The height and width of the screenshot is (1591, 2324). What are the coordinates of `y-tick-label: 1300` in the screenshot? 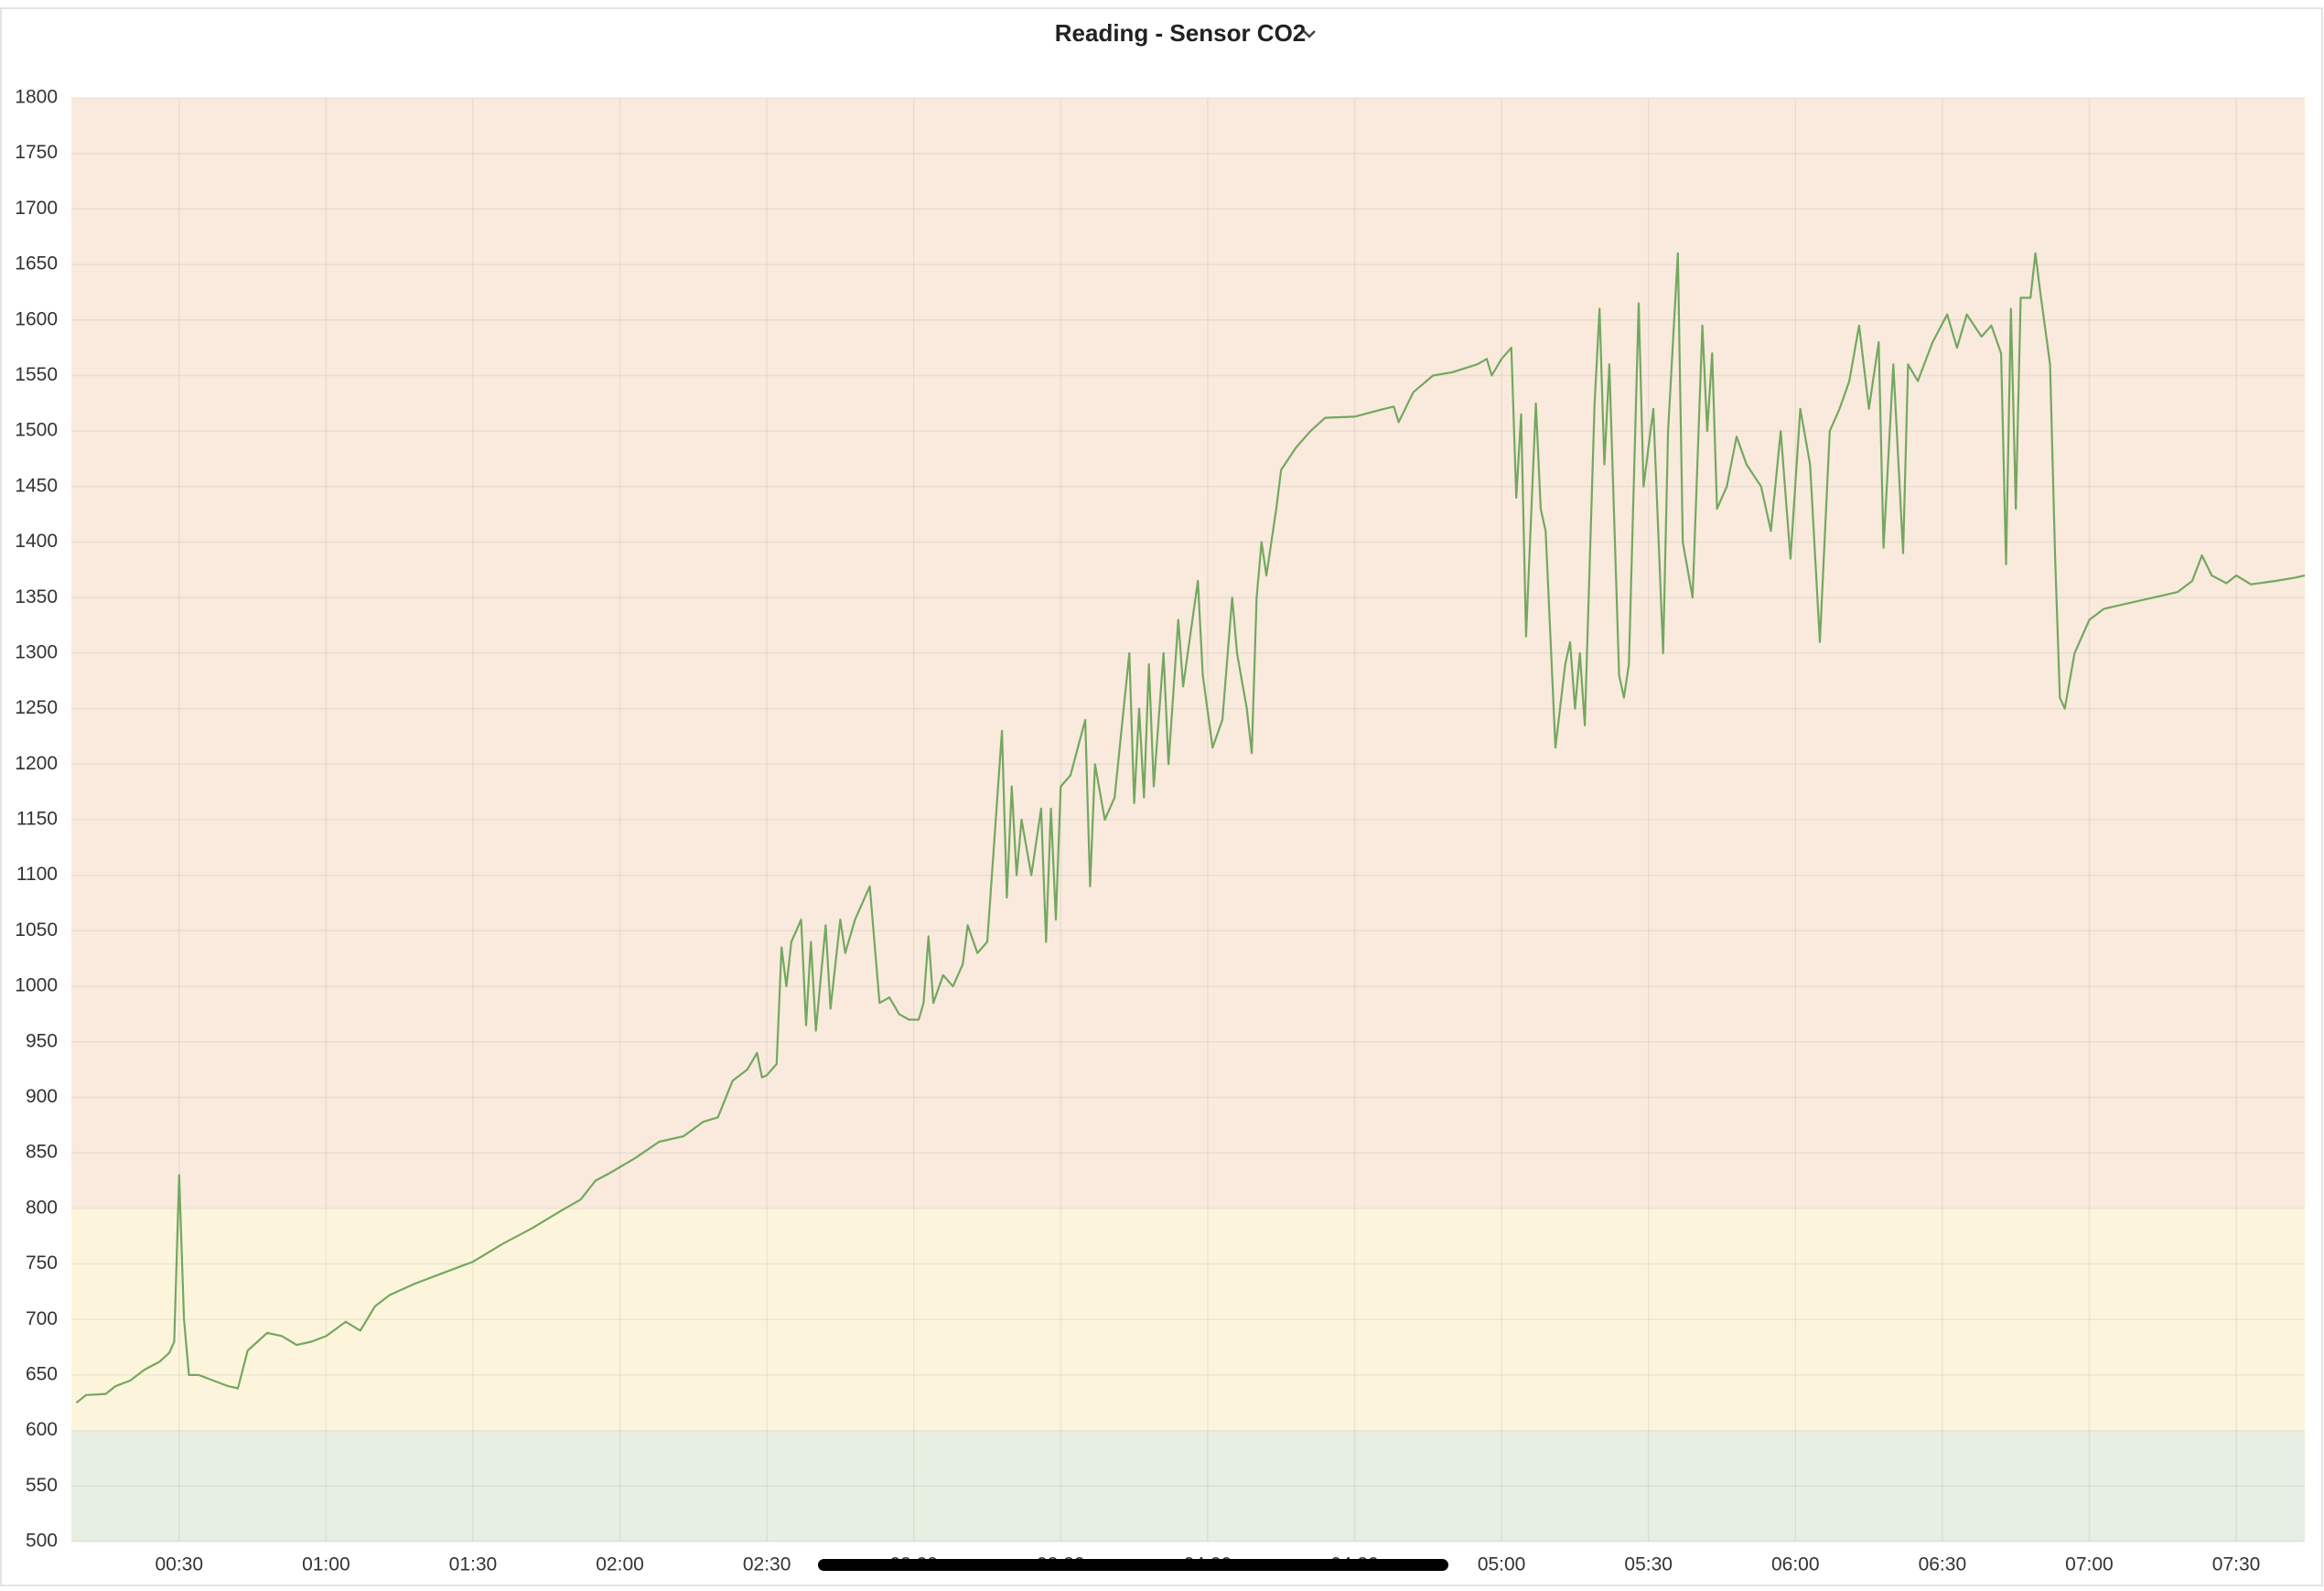 It's located at (36, 651).